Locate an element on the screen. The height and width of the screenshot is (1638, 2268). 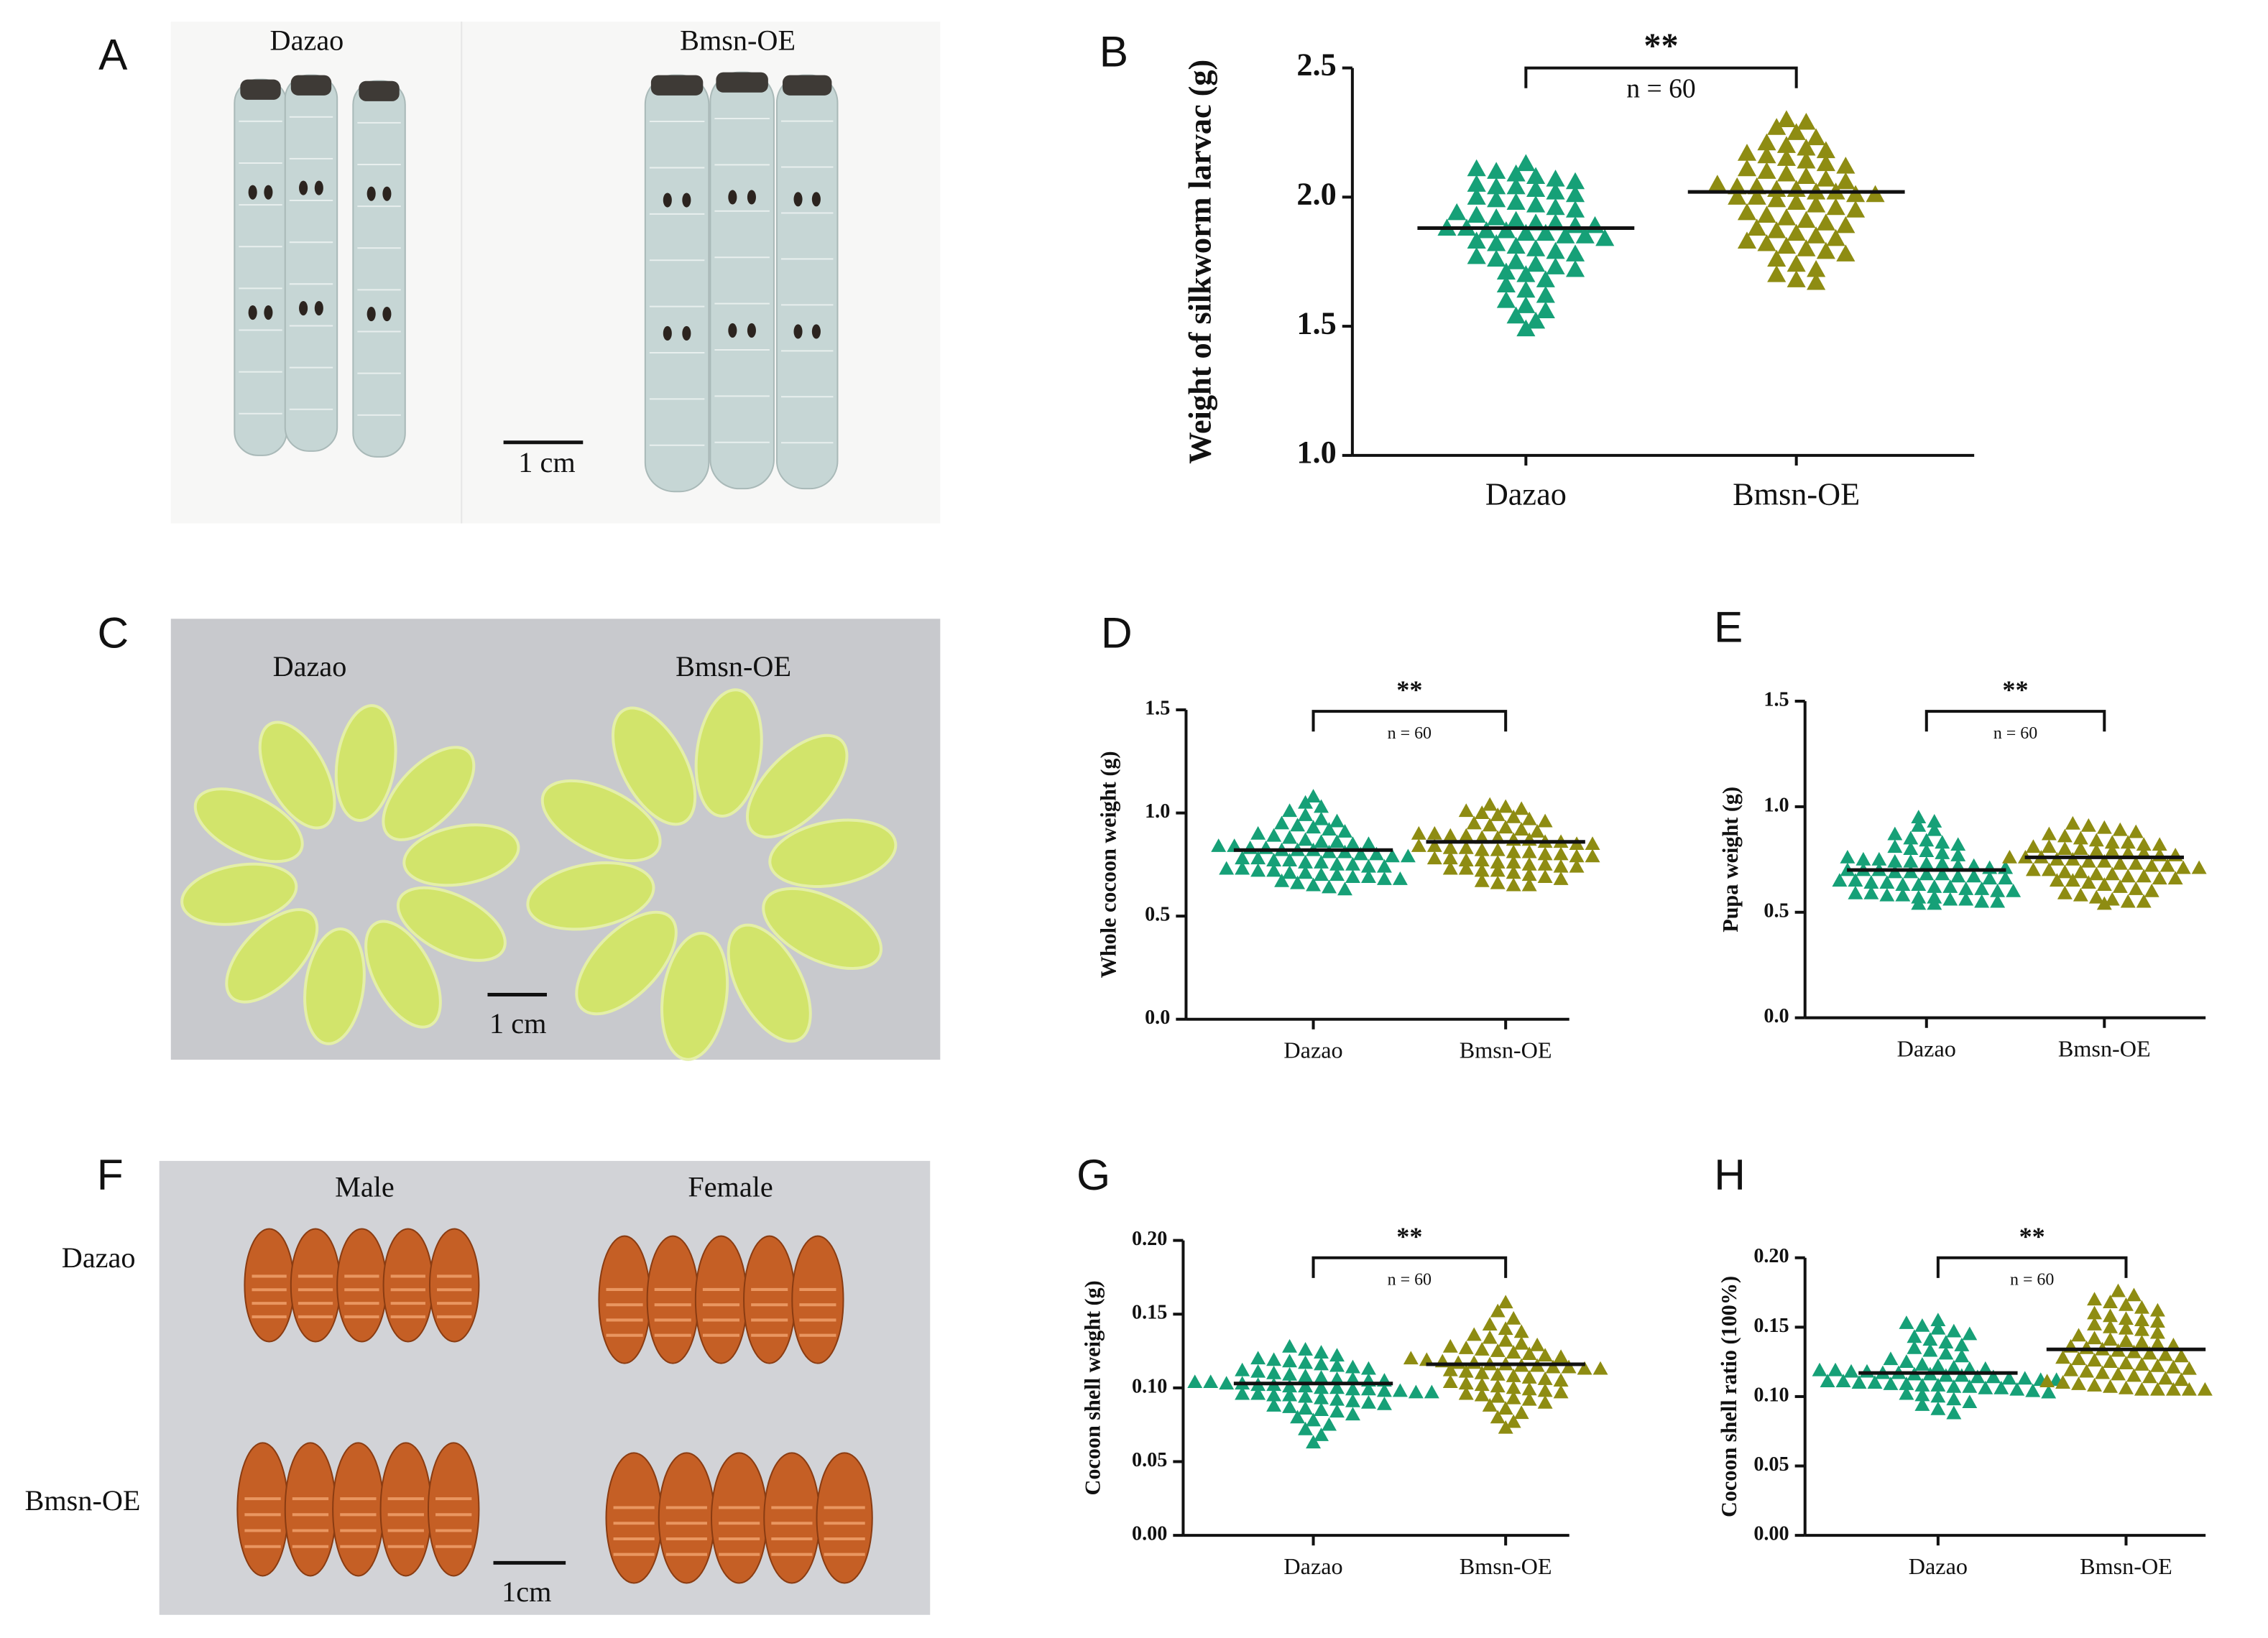
significance-label: ** is located at coordinates (1661, 46).